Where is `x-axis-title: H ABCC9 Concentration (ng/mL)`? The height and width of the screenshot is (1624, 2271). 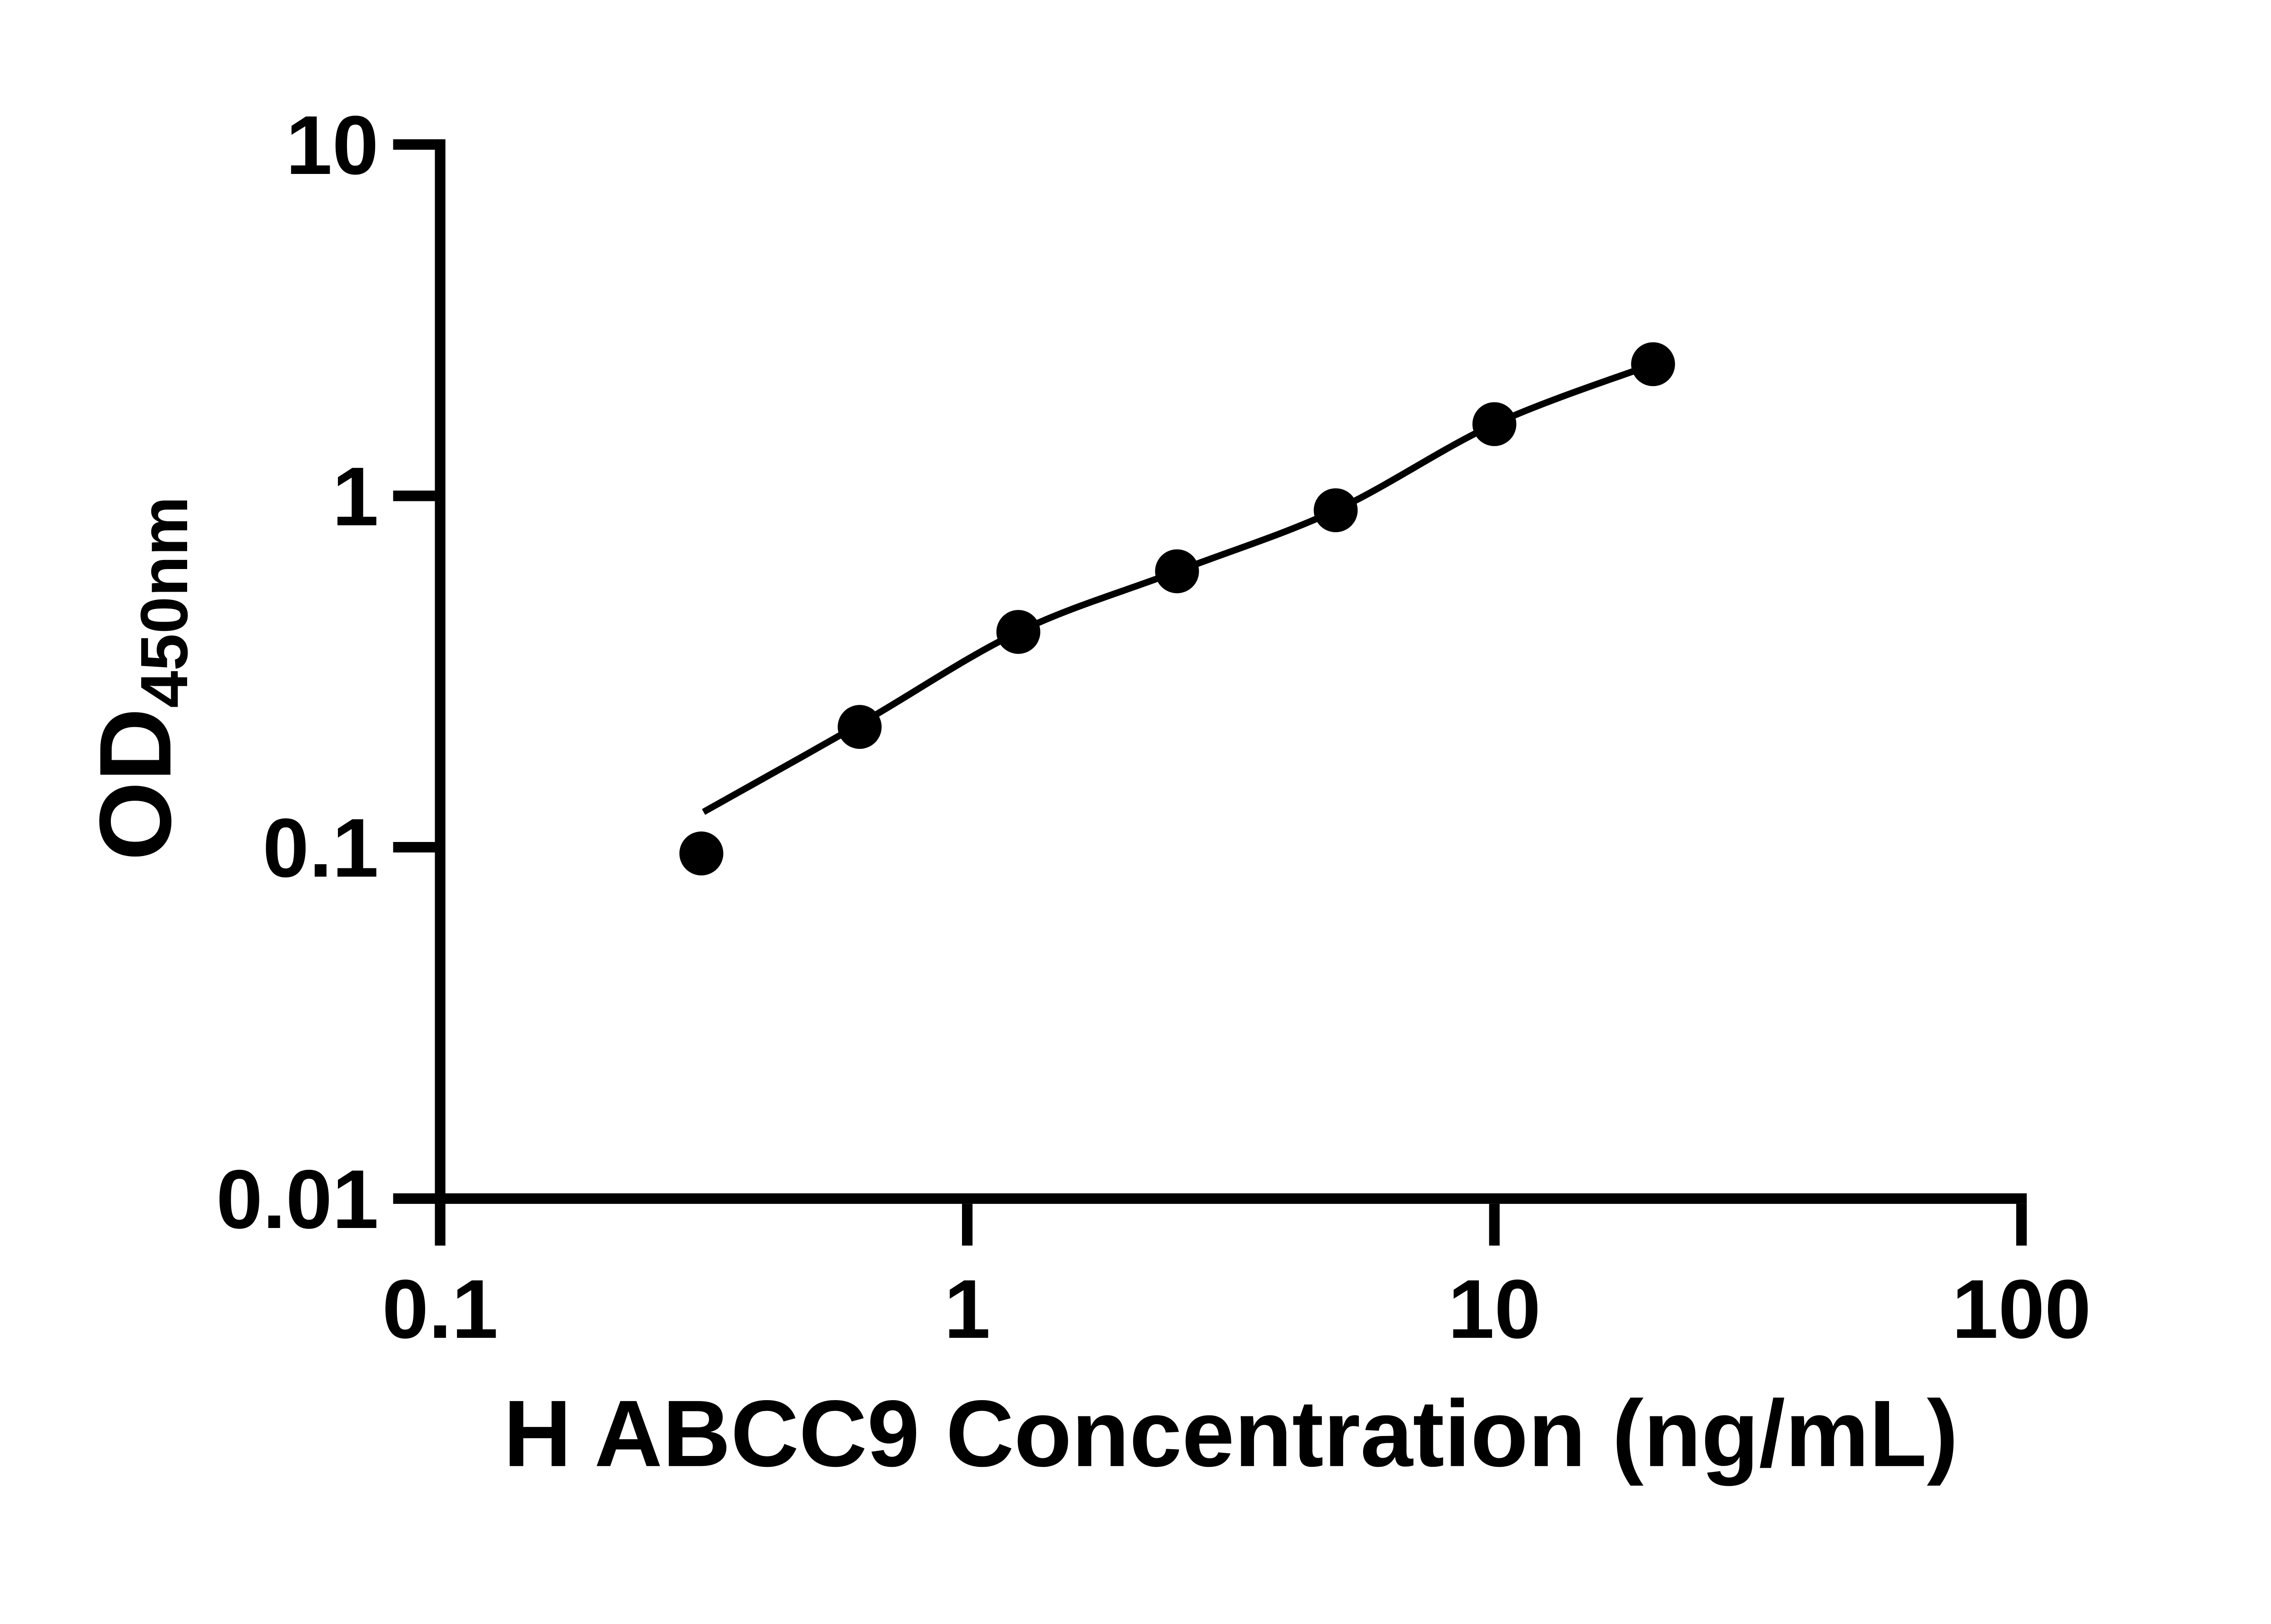 x-axis-title: H ABCC9 Concentration (ng/mL) is located at coordinates (1230, 1433).